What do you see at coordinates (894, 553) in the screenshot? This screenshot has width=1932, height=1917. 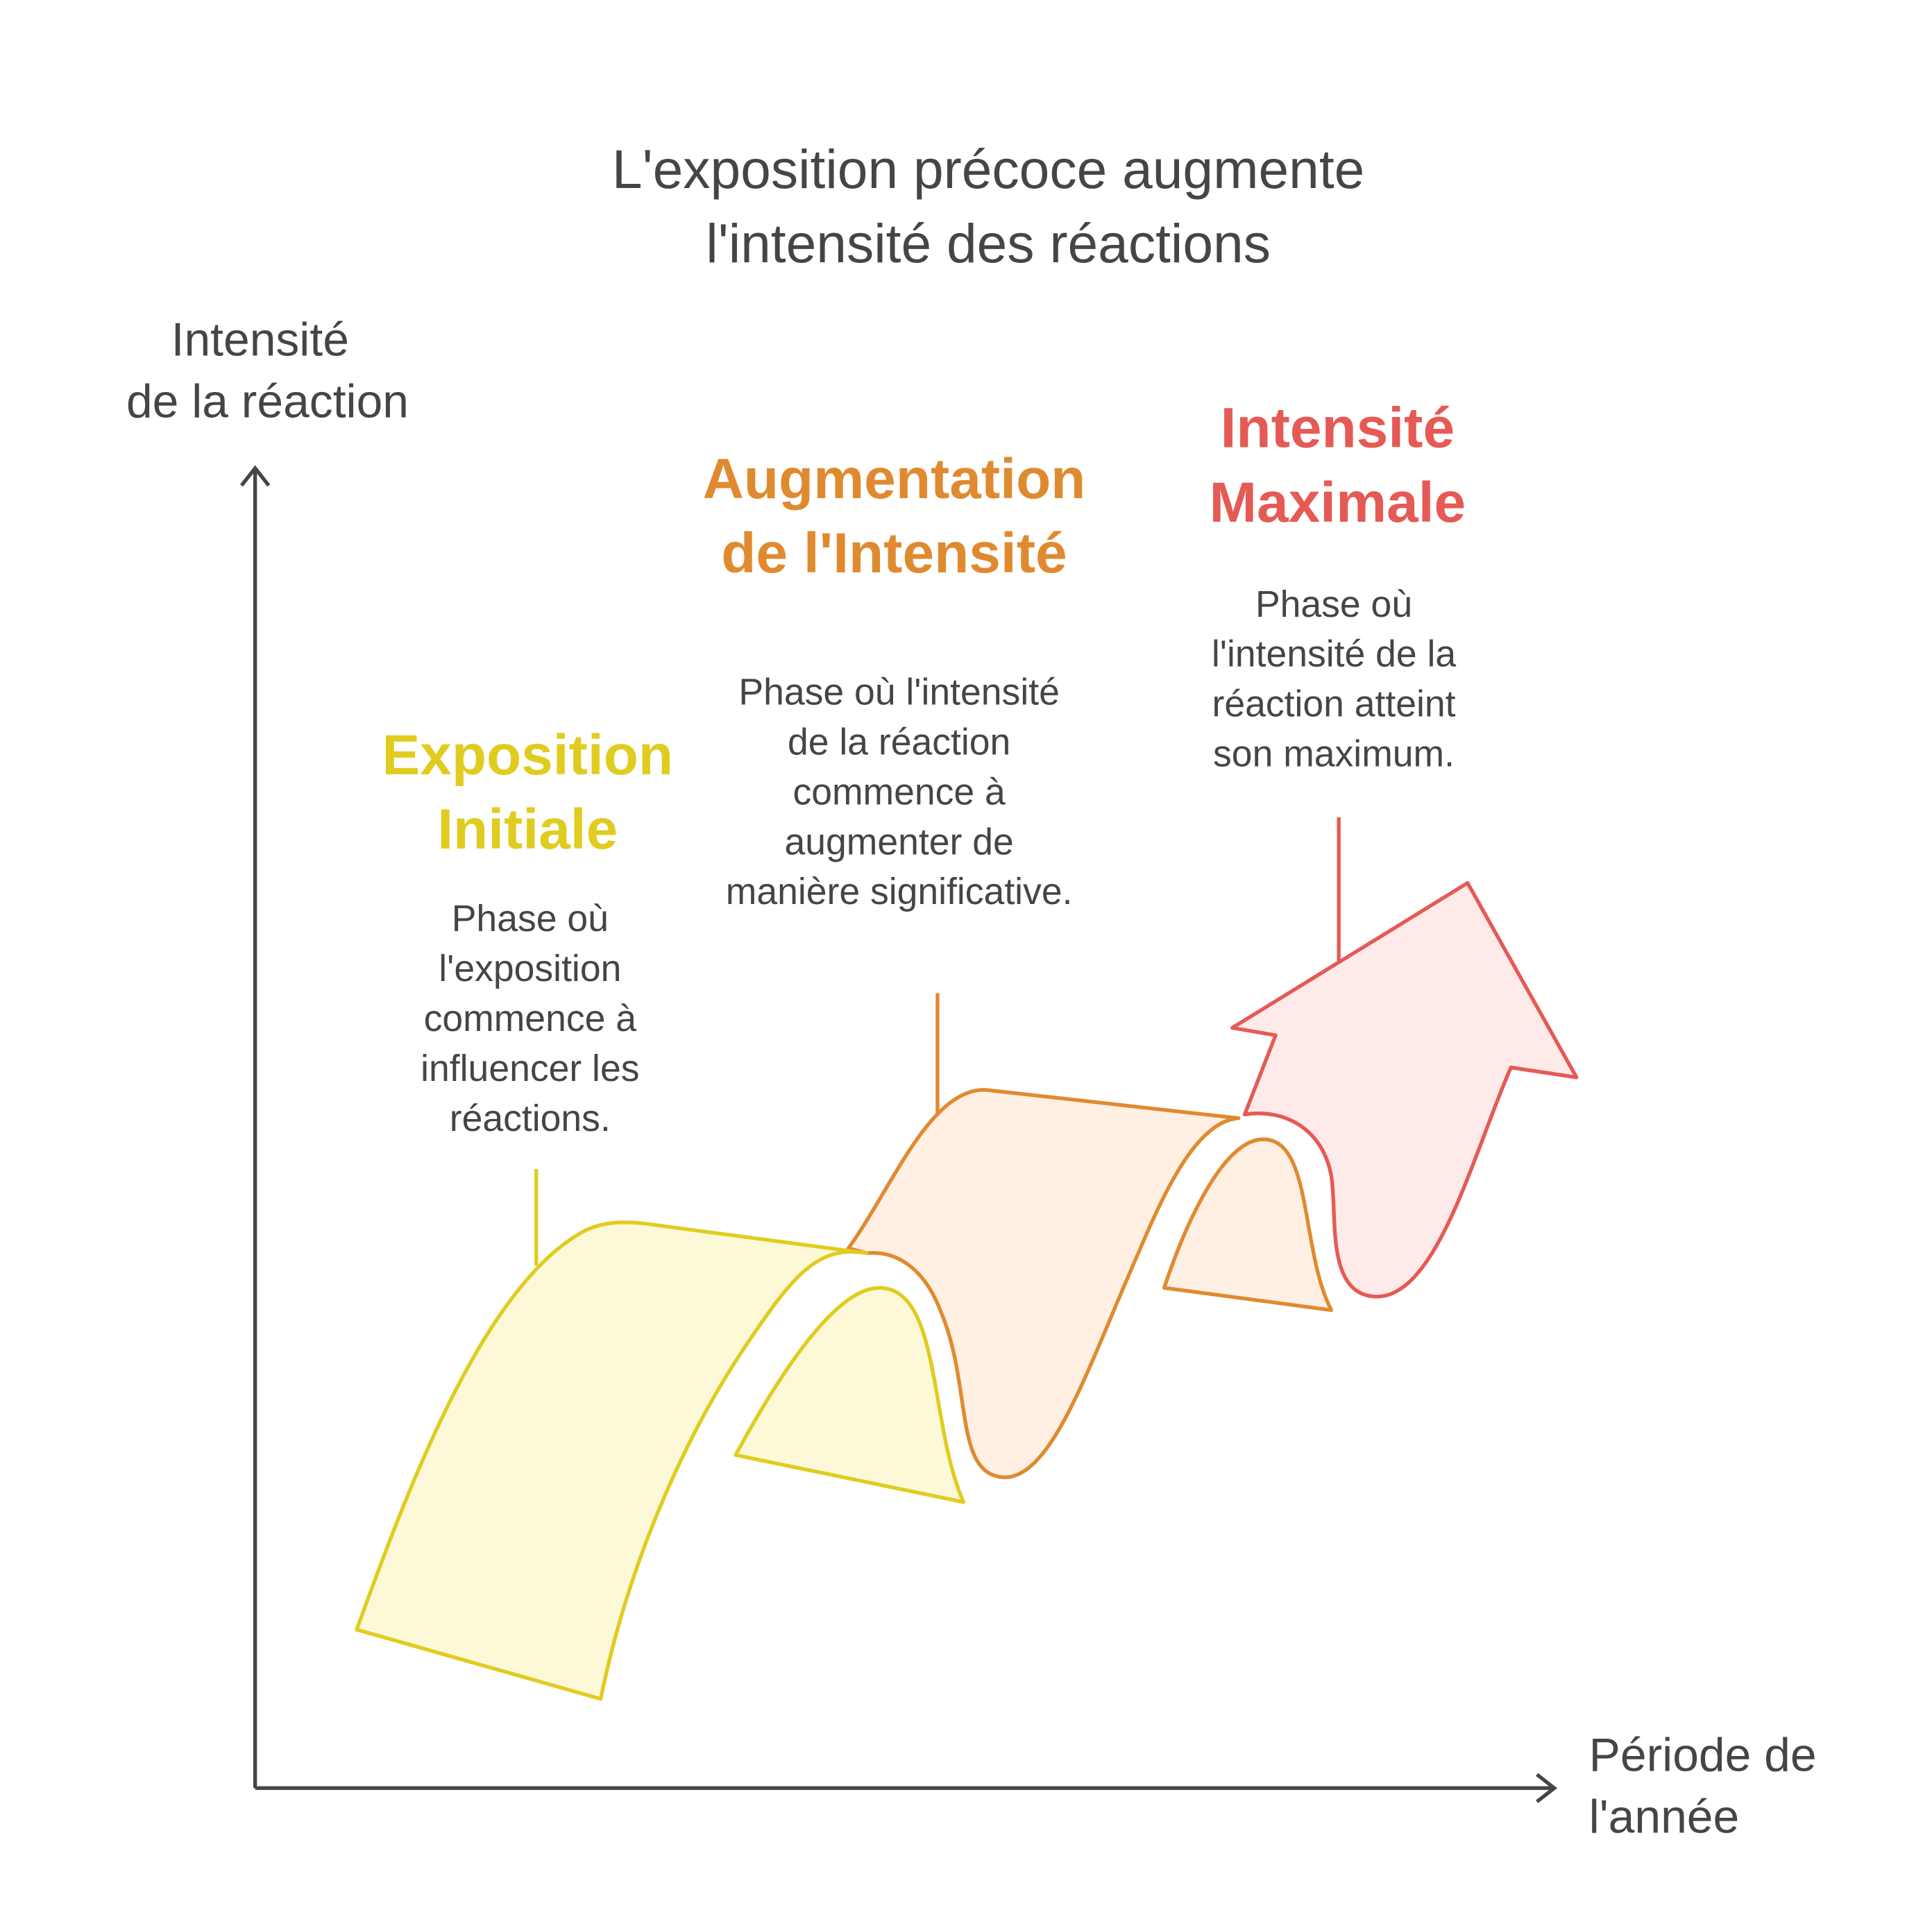 I see `phase-title: de l'Intensité` at bounding box center [894, 553].